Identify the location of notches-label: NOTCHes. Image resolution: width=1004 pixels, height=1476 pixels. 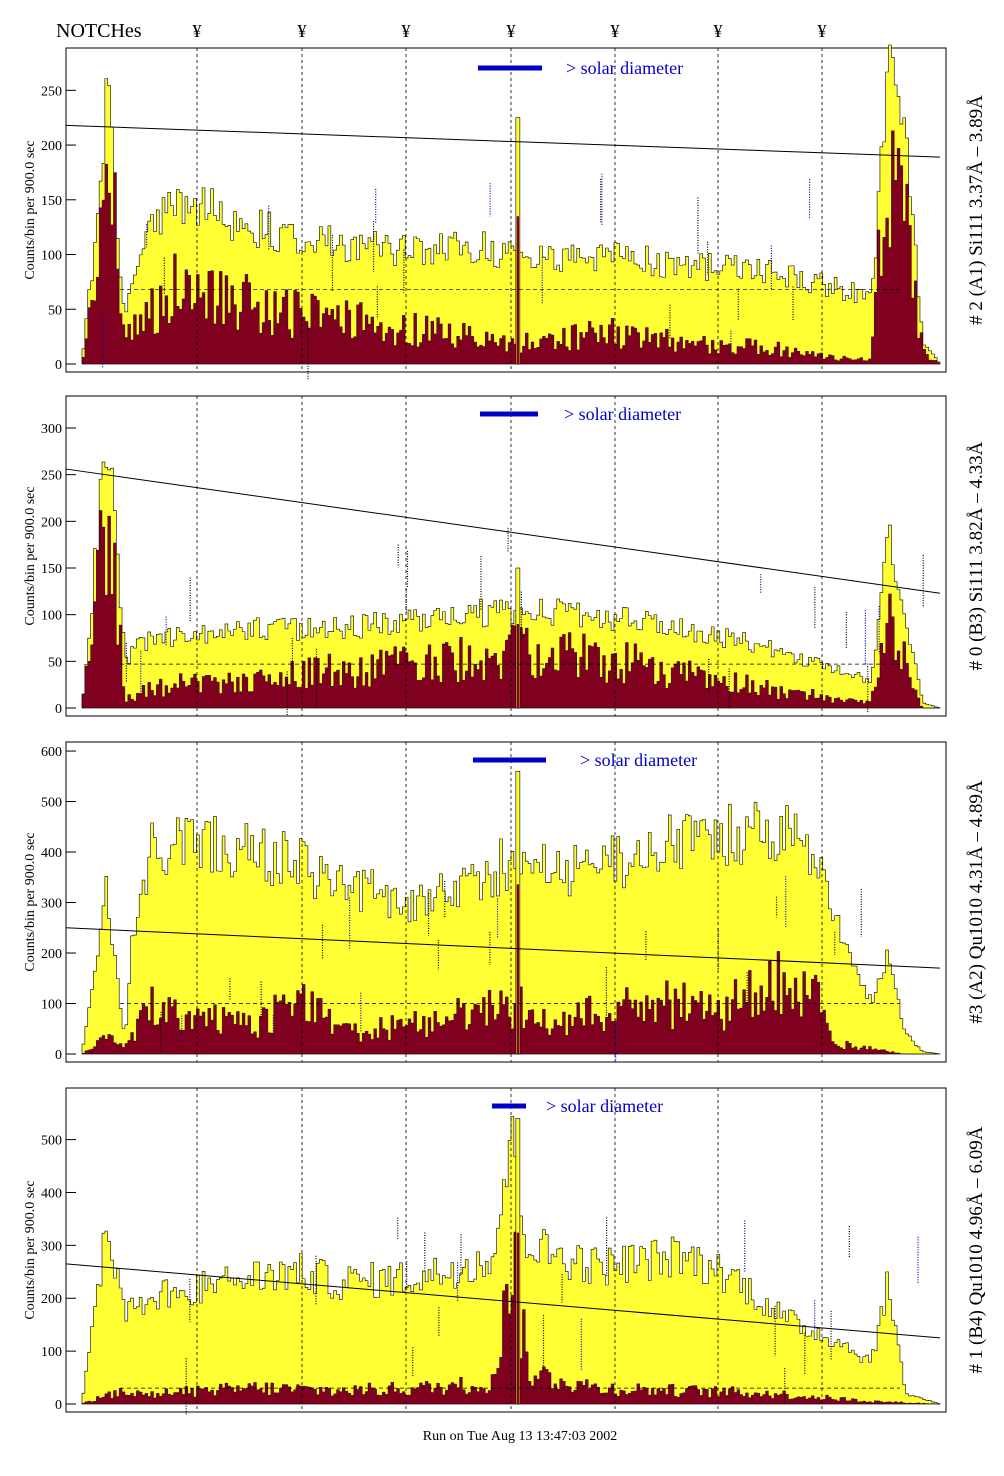
(99, 31).